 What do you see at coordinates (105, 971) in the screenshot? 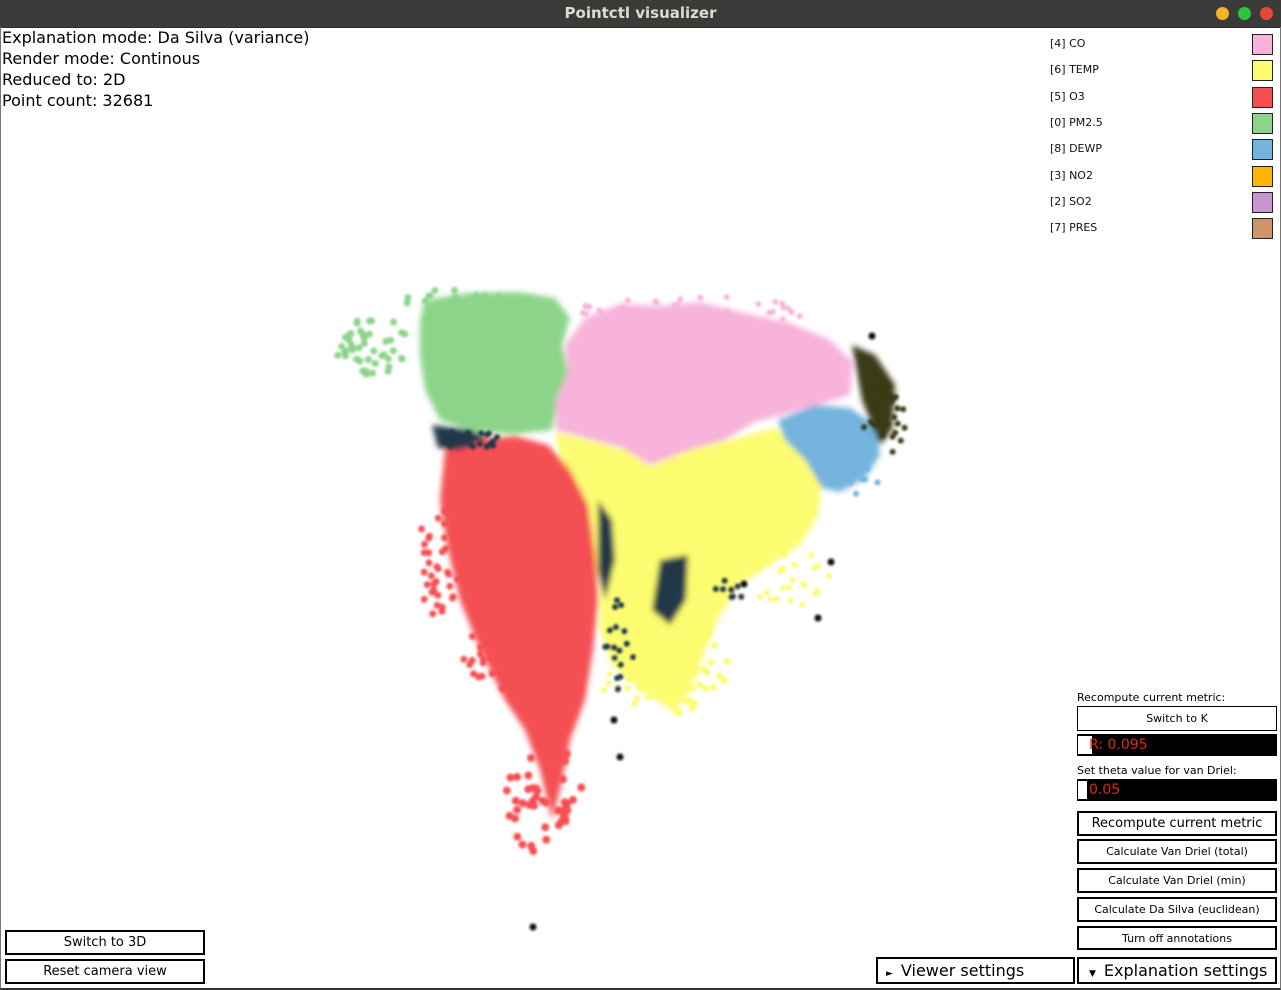
I see `reset-camera-button: Reset camera view` at bounding box center [105, 971].